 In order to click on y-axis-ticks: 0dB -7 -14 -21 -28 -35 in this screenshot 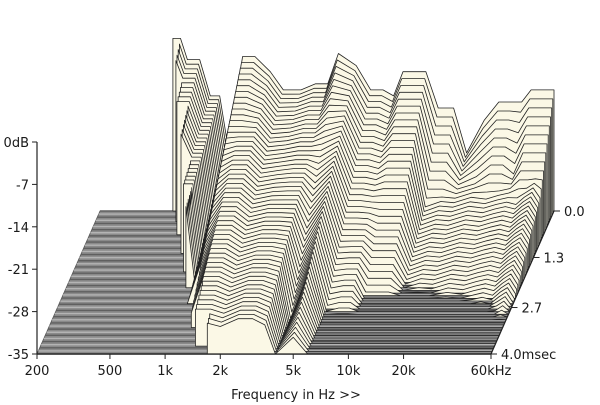, I will do `click(20, 249)`.